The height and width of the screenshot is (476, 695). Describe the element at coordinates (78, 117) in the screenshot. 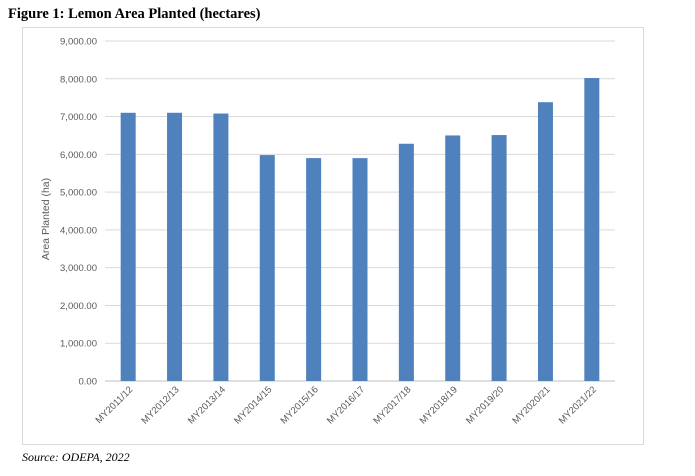

I see `y-tick-label: 7,000.00` at that location.